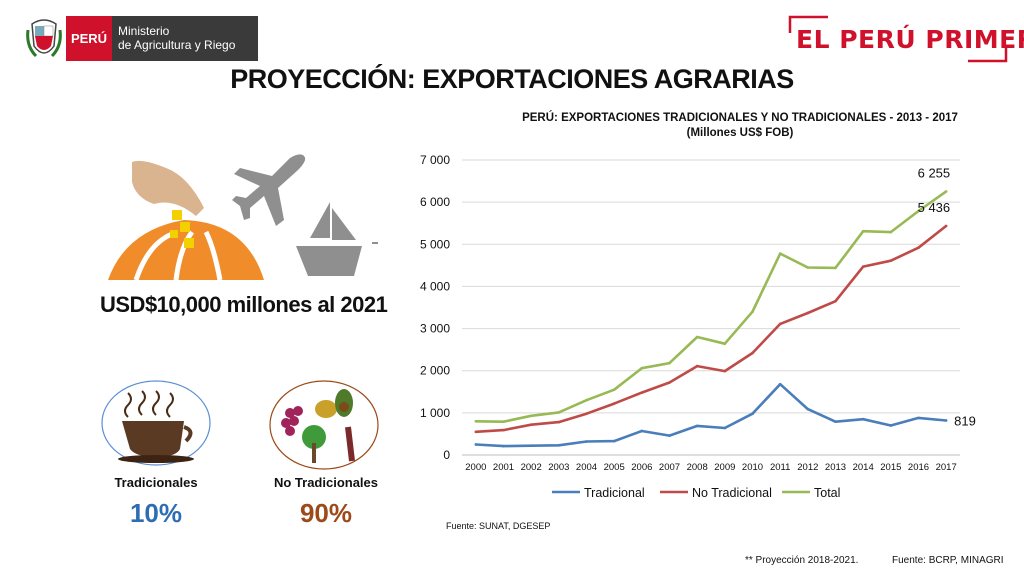  I want to click on x-tick-label: 2003, so click(558, 467).